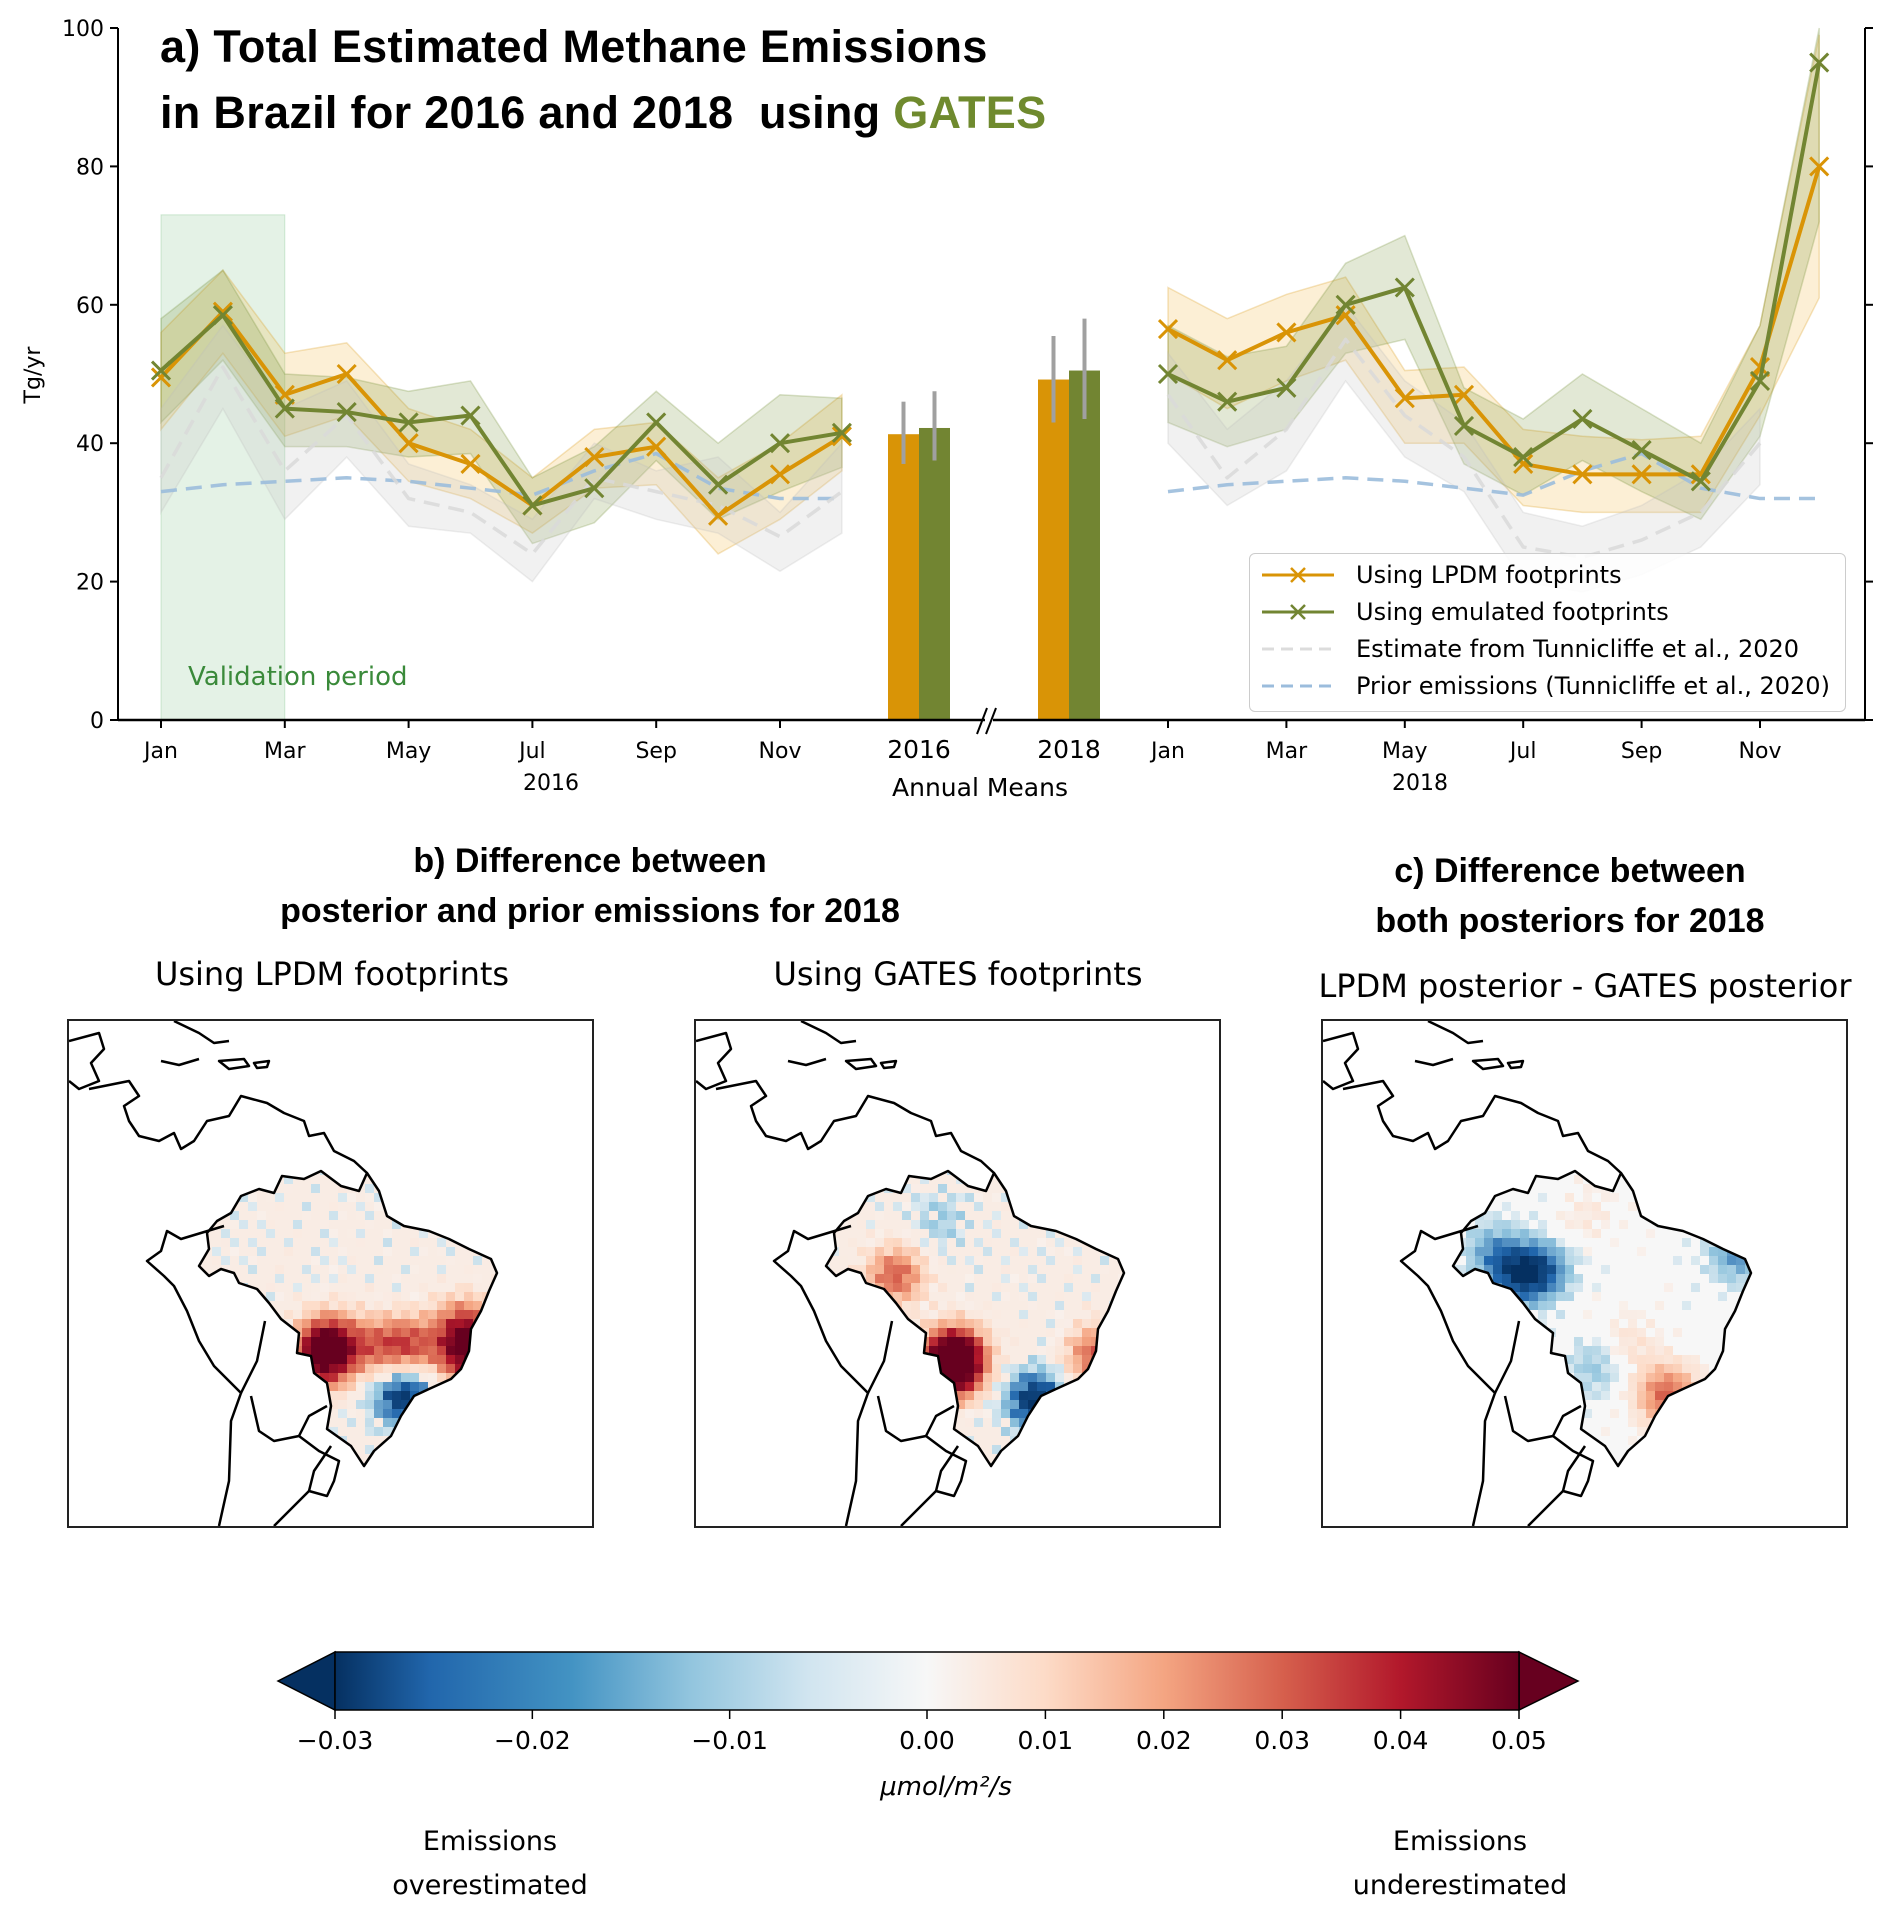 Image resolution: width=1892 pixels, height=1912 pixels. Describe the element at coordinates (714, 1061) in the screenshot. I see `country-border` at that location.